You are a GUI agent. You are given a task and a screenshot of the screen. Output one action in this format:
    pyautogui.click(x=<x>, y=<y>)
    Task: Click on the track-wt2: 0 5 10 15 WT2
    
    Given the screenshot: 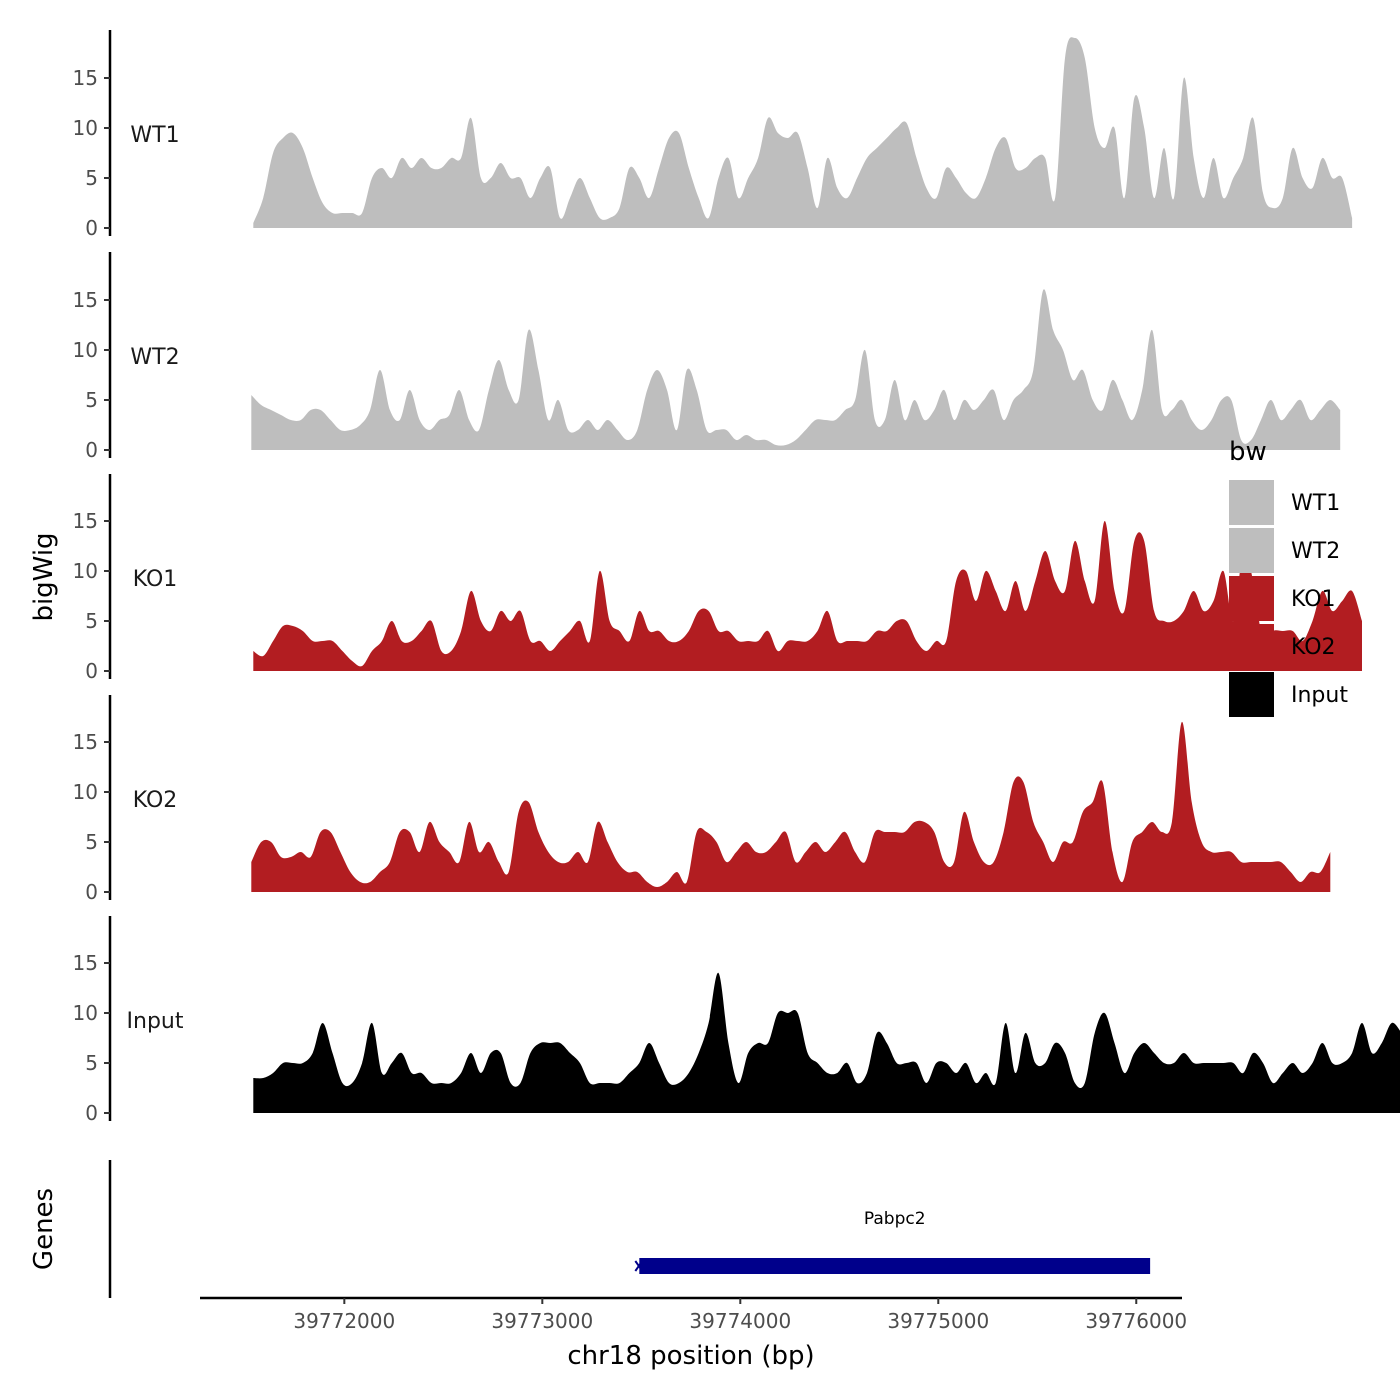 What is the action you would take?
    pyautogui.click(x=707, y=357)
    